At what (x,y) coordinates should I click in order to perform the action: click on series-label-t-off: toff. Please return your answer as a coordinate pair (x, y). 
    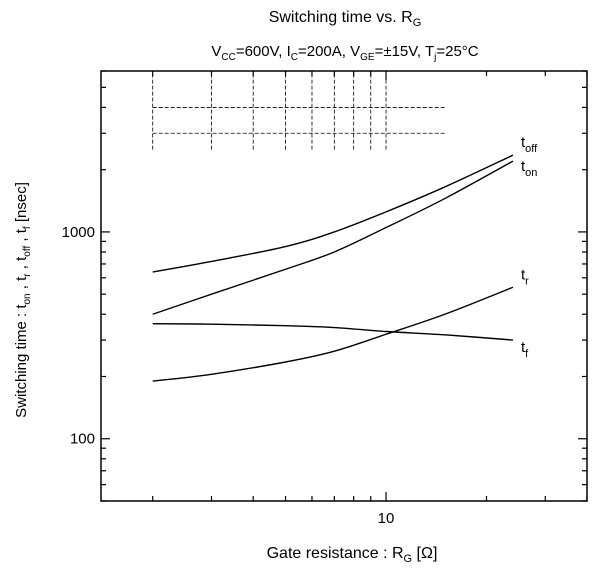
    Looking at the image, I should click on (529, 144).